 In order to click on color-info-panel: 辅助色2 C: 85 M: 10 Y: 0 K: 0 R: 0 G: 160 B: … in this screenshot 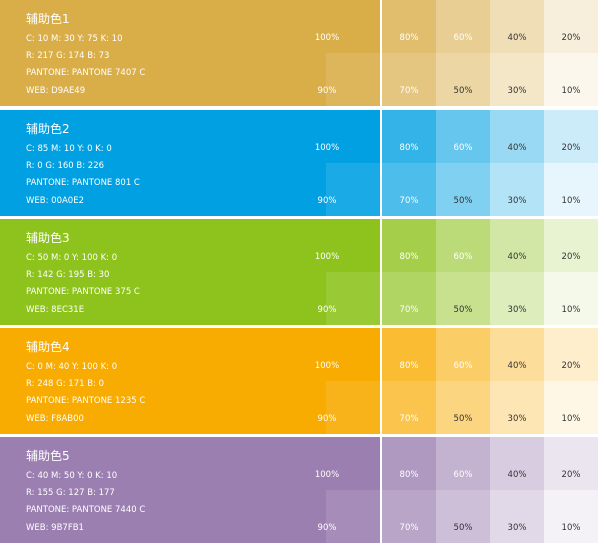, I will do `click(163, 163)`.